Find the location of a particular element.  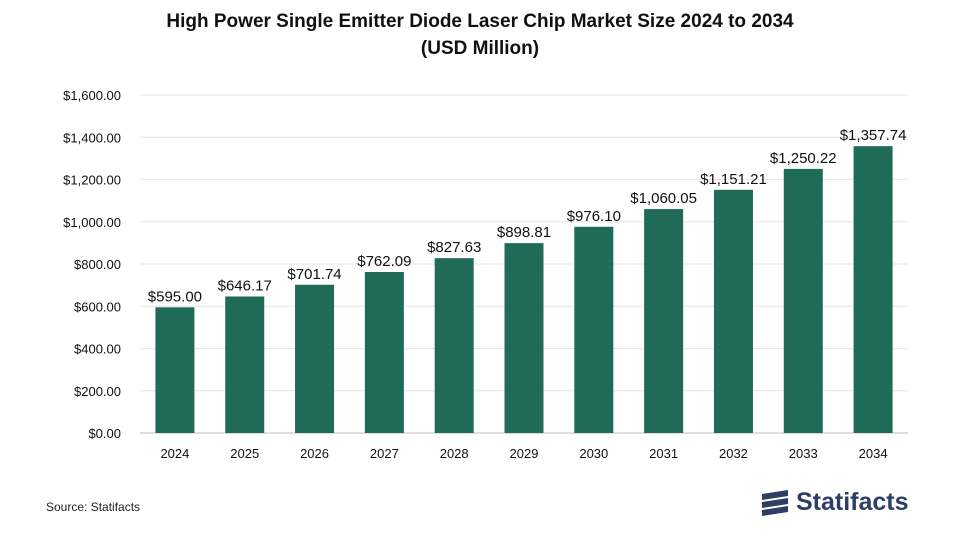

data-label: $646.17 is located at coordinates (245, 285).